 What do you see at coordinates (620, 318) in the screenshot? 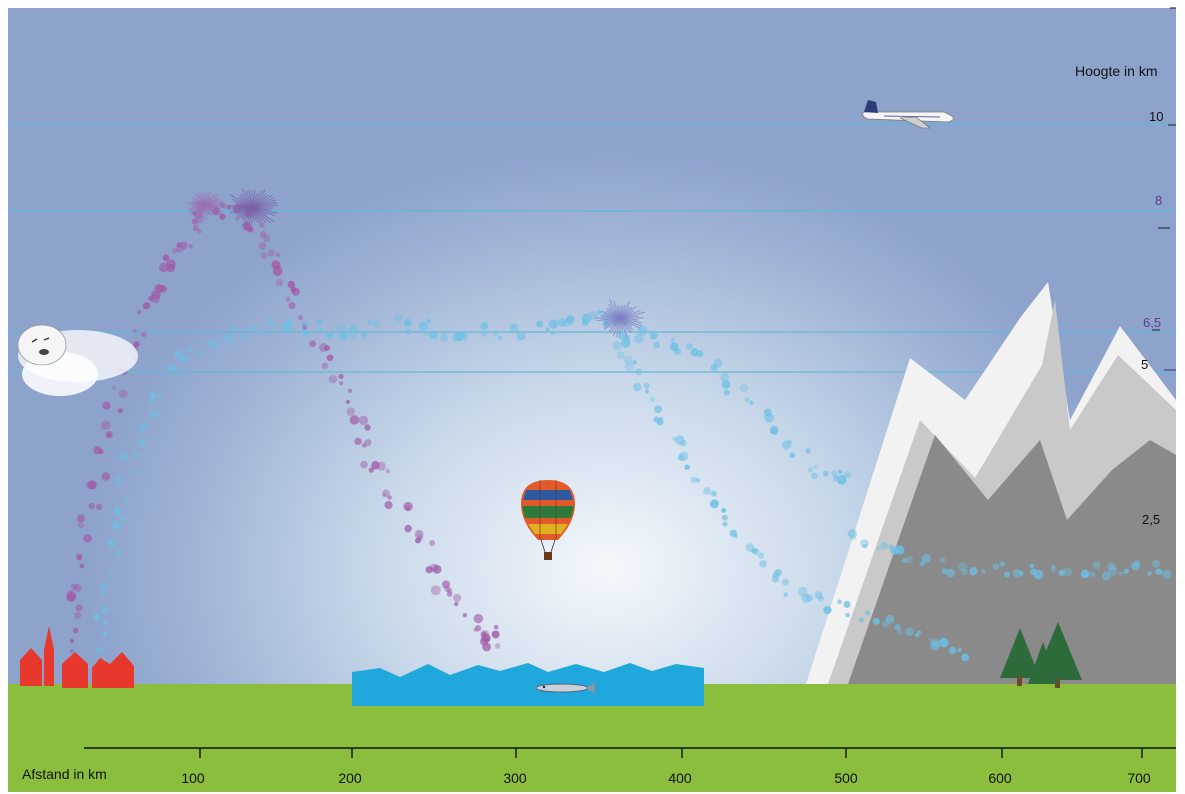
I see `firework-burst-icon` at bounding box center [620, 318].